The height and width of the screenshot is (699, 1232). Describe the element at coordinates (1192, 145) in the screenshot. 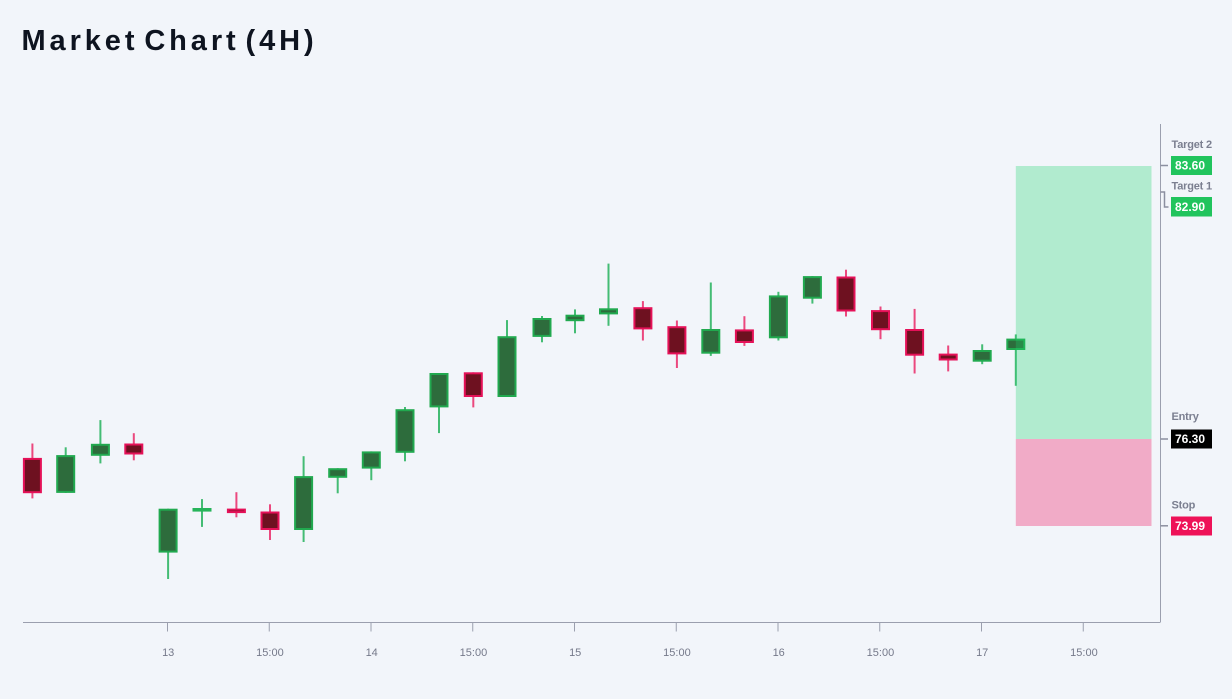

I see `svg-text: Target 2` at that location.